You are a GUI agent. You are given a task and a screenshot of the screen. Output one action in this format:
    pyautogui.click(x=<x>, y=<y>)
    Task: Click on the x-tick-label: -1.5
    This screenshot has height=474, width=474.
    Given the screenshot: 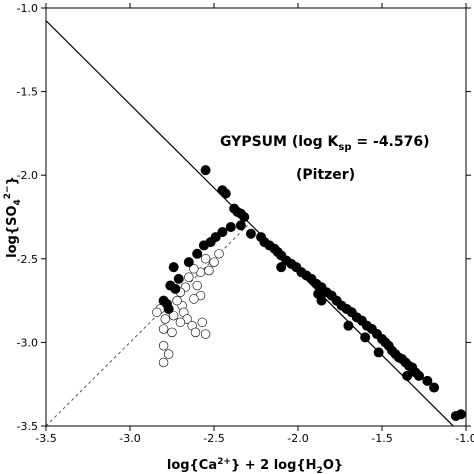 What is the action you would take?
    pyautogui.click(x=381, y=438)
    